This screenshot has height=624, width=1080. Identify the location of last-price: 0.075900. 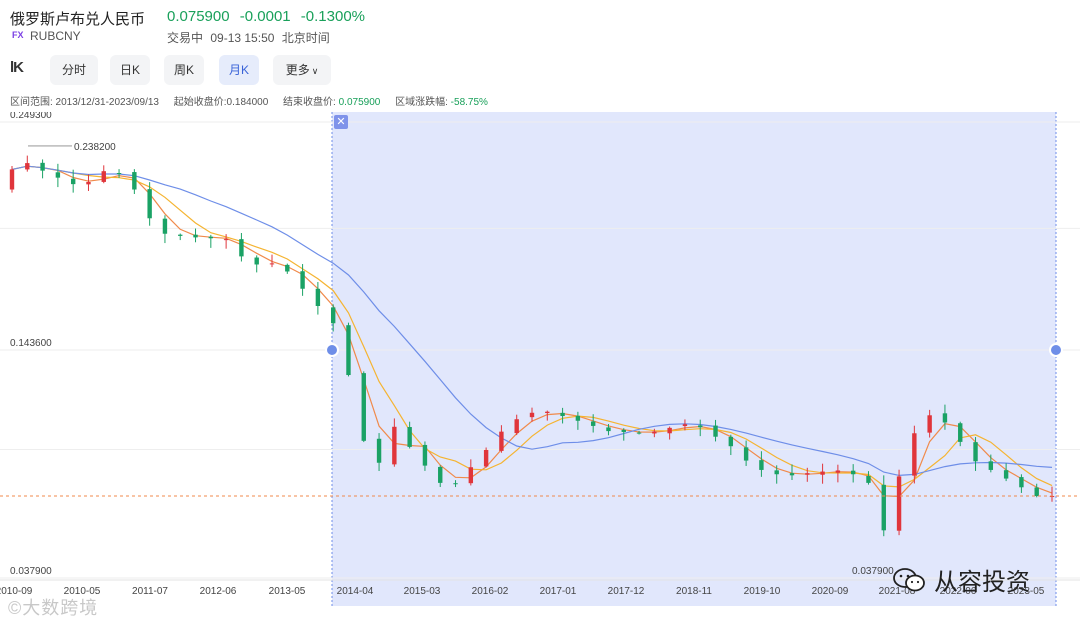
(198, 16).